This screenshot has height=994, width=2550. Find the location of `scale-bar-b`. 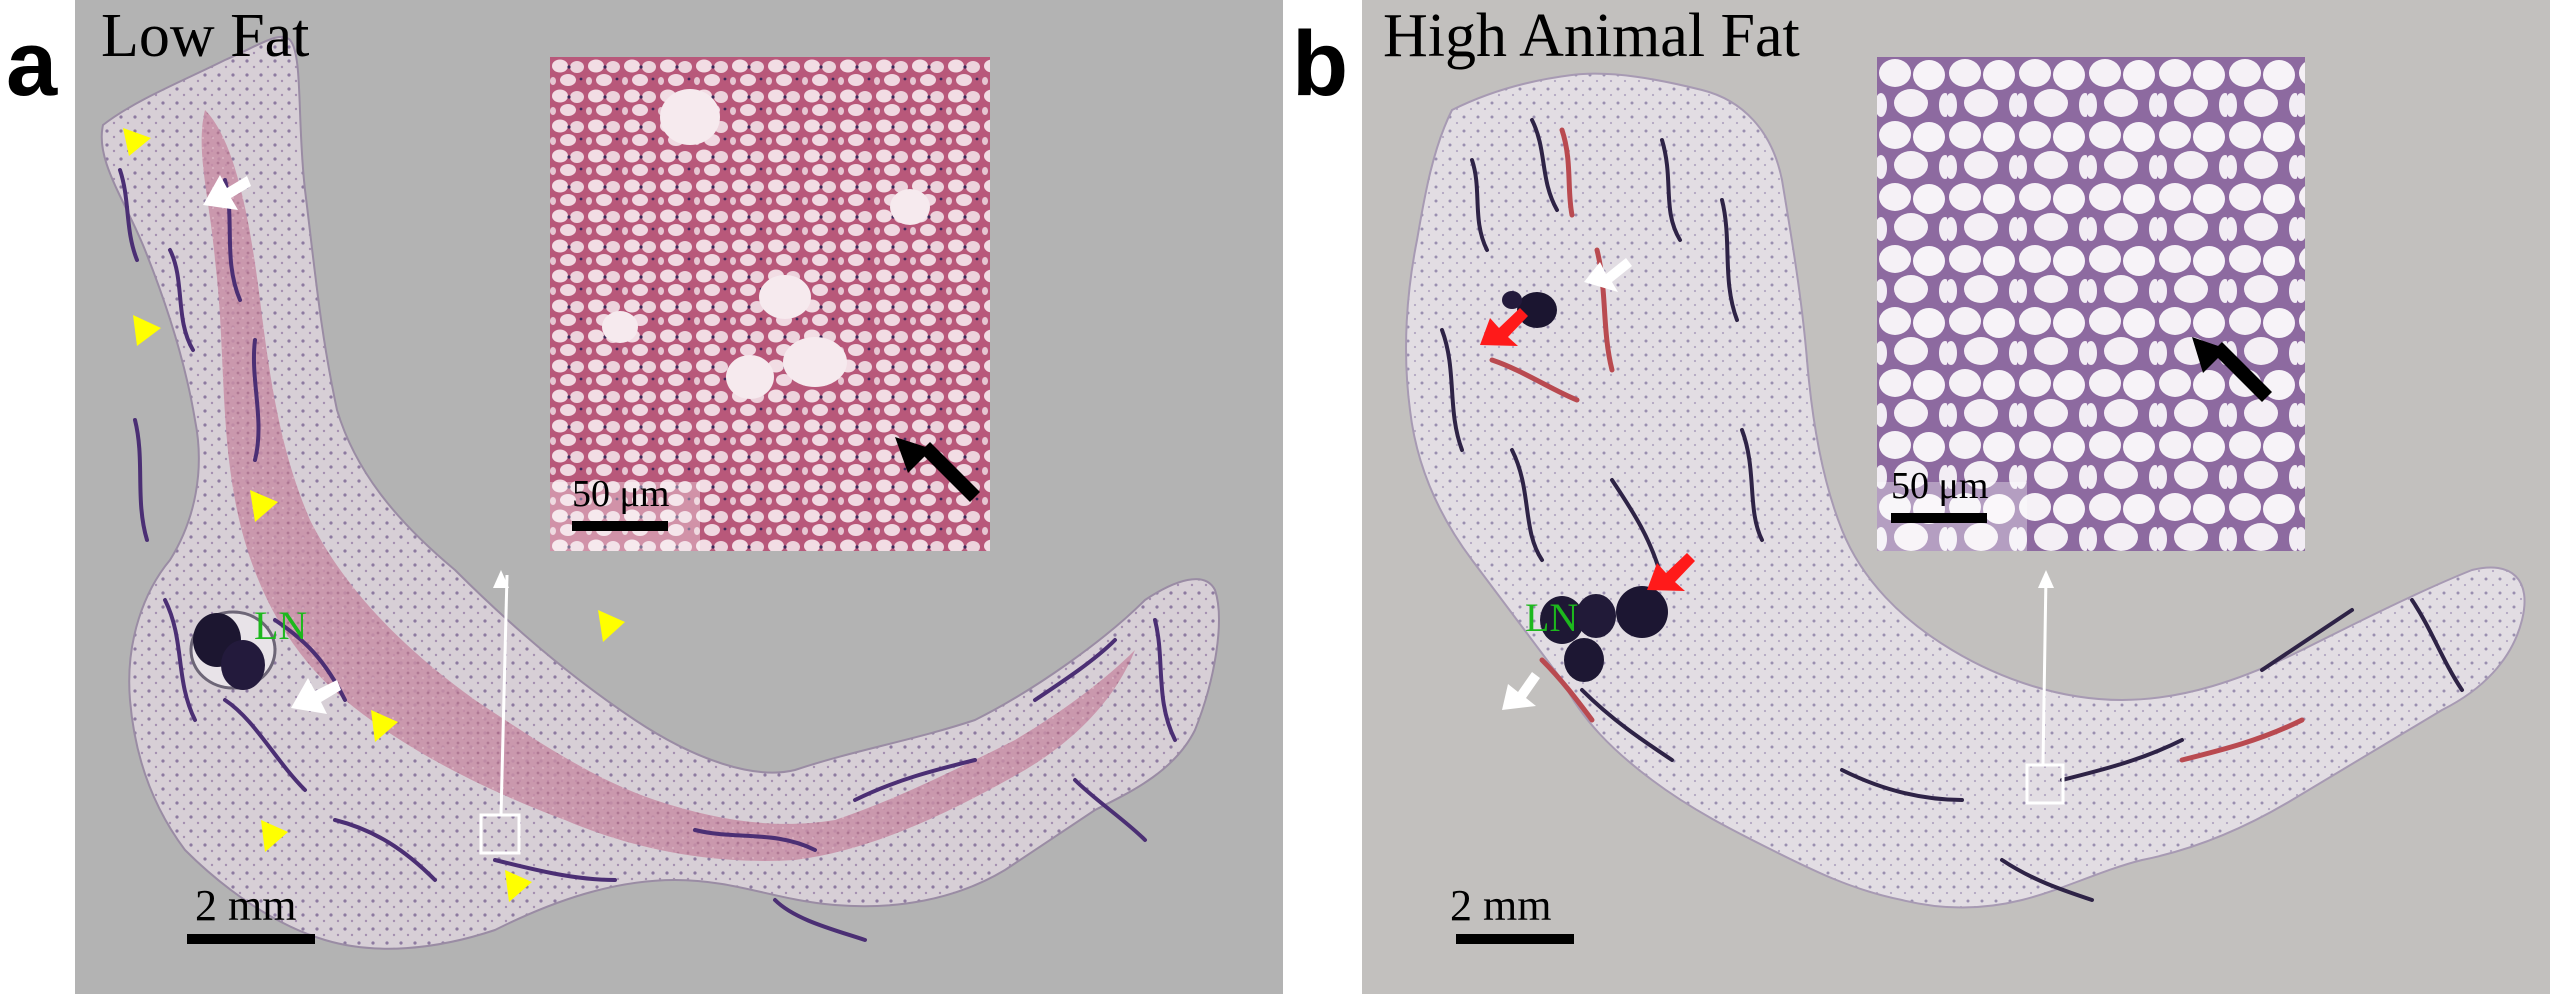

scale-bar-b is located at coordinates (1515, 939).